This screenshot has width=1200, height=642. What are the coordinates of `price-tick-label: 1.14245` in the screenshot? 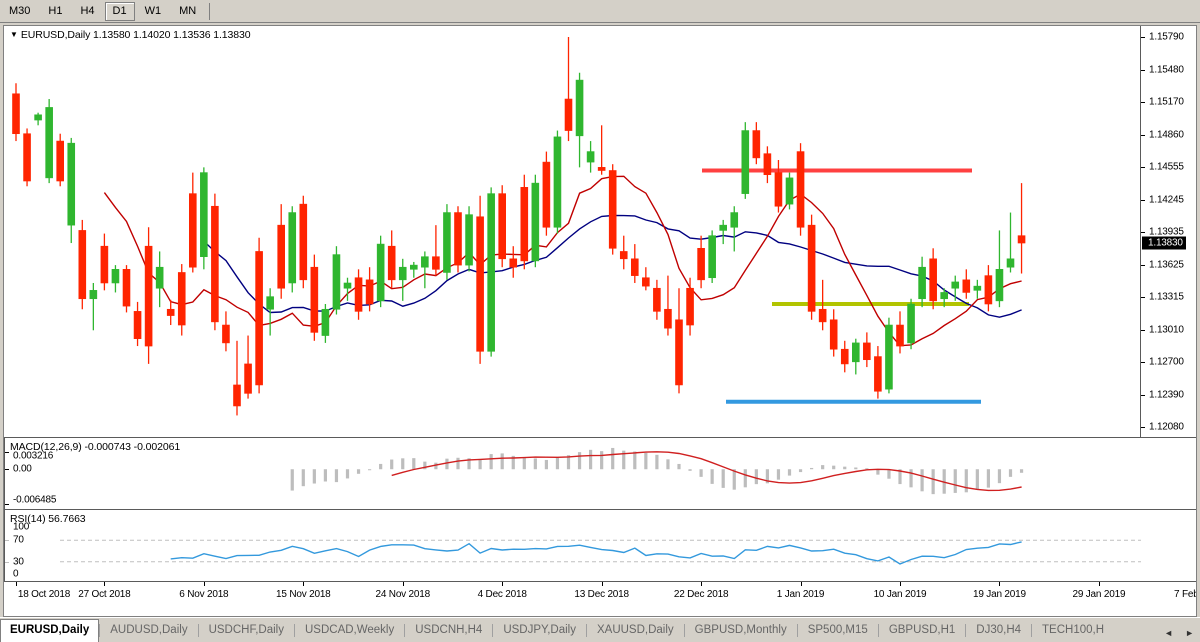 It's located at (1166, 199).